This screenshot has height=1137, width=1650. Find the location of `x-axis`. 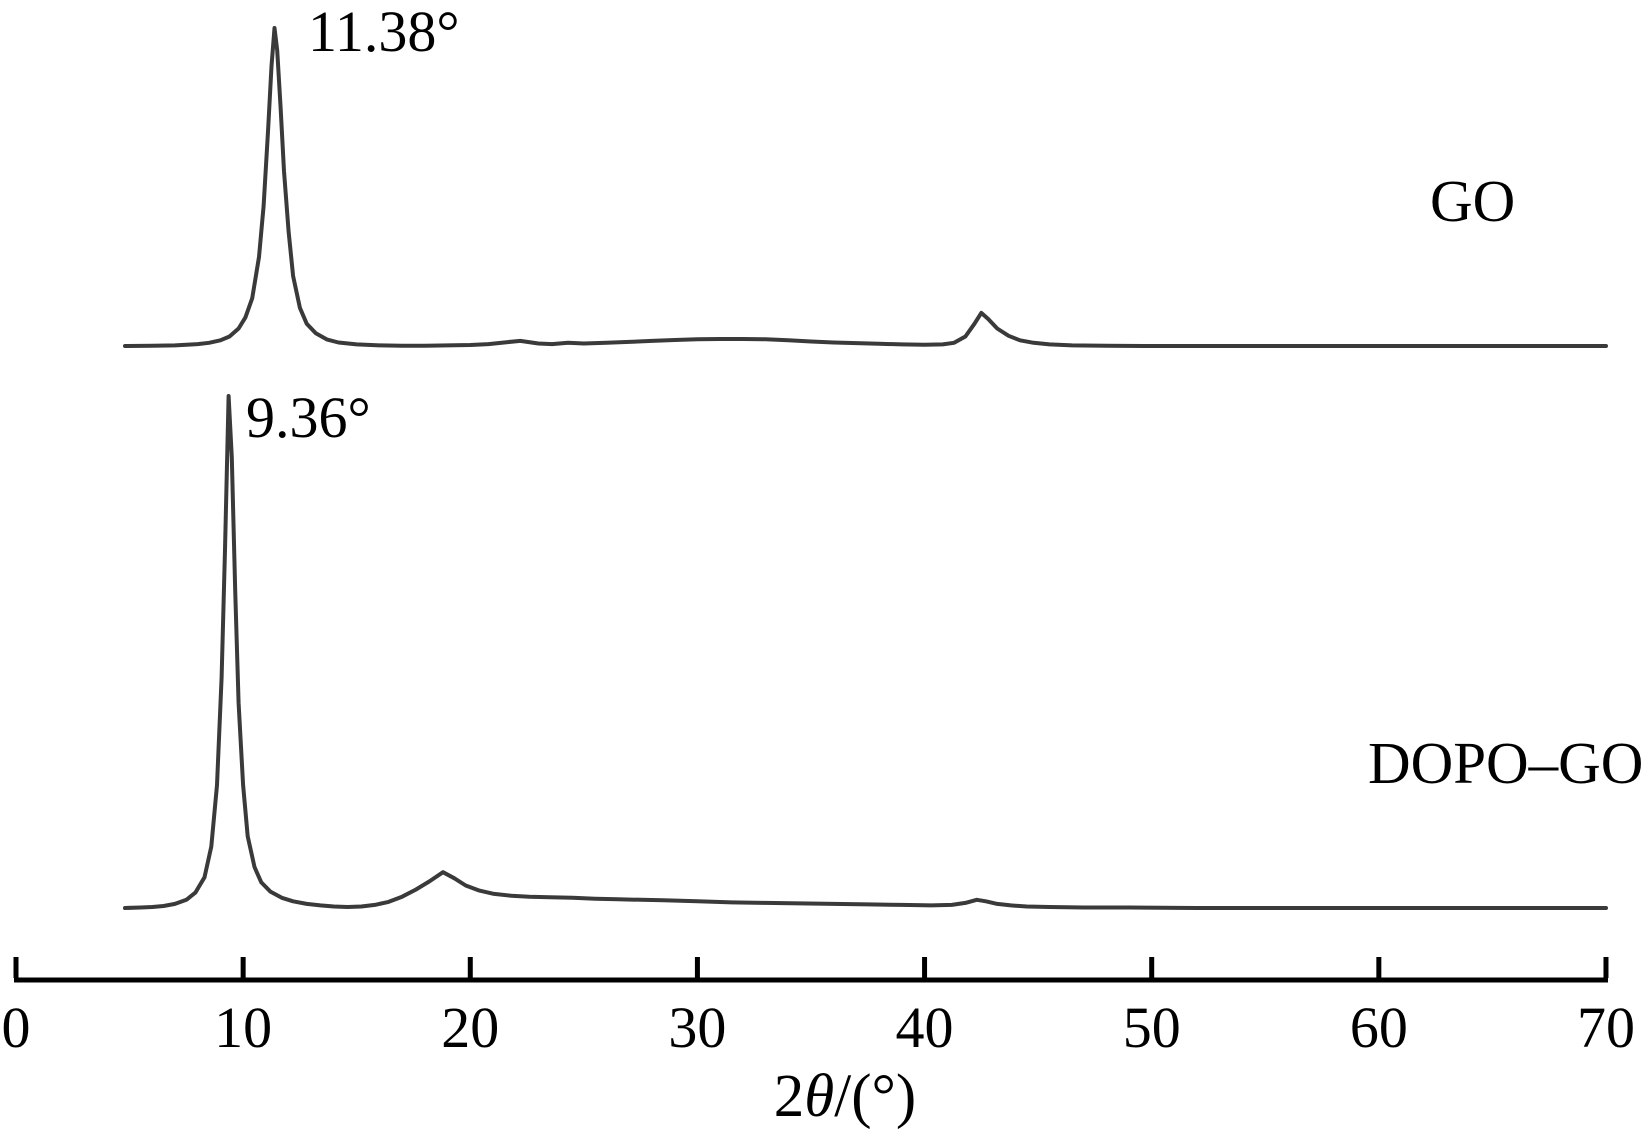

x-axis is located at coordinates (811, 970).